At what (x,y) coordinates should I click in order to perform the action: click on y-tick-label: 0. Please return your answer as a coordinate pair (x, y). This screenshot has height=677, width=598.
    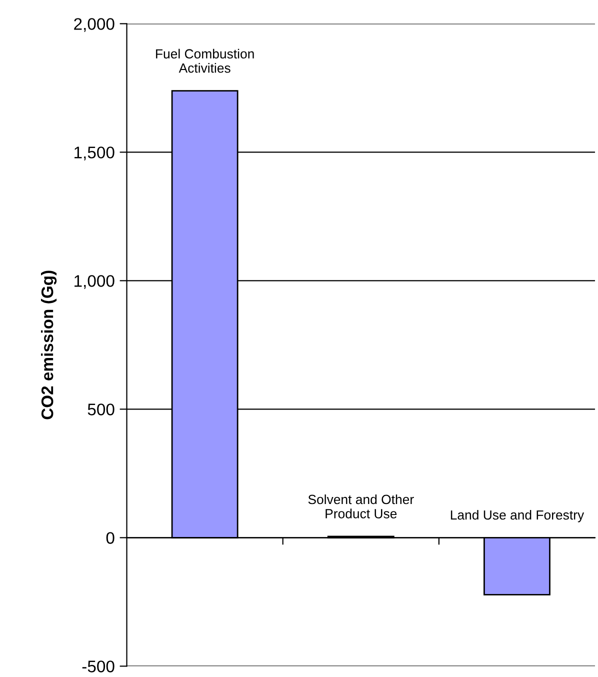
    Looking at the image, I should click on (110, 538).